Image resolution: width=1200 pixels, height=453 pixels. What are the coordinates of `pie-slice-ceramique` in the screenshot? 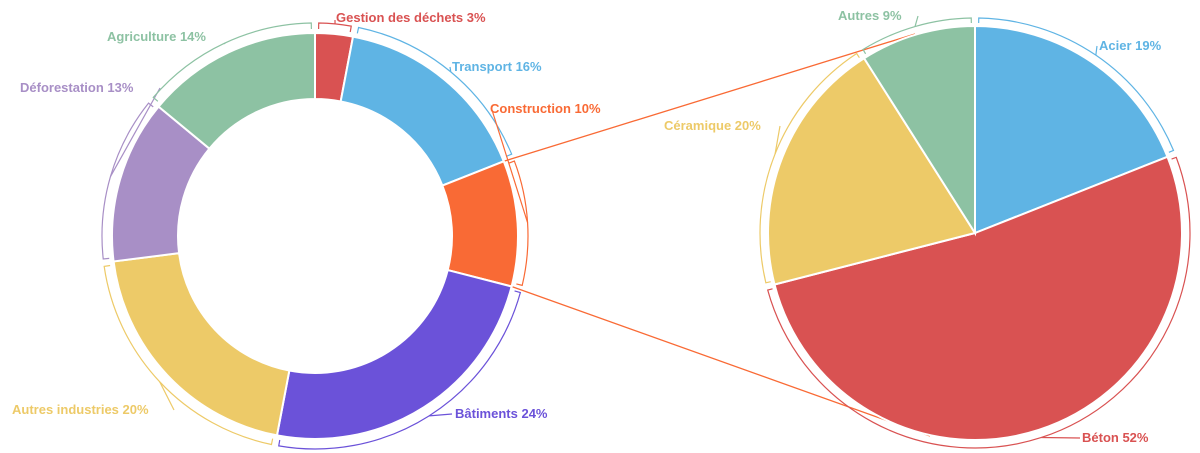 It's located at (872, 171).